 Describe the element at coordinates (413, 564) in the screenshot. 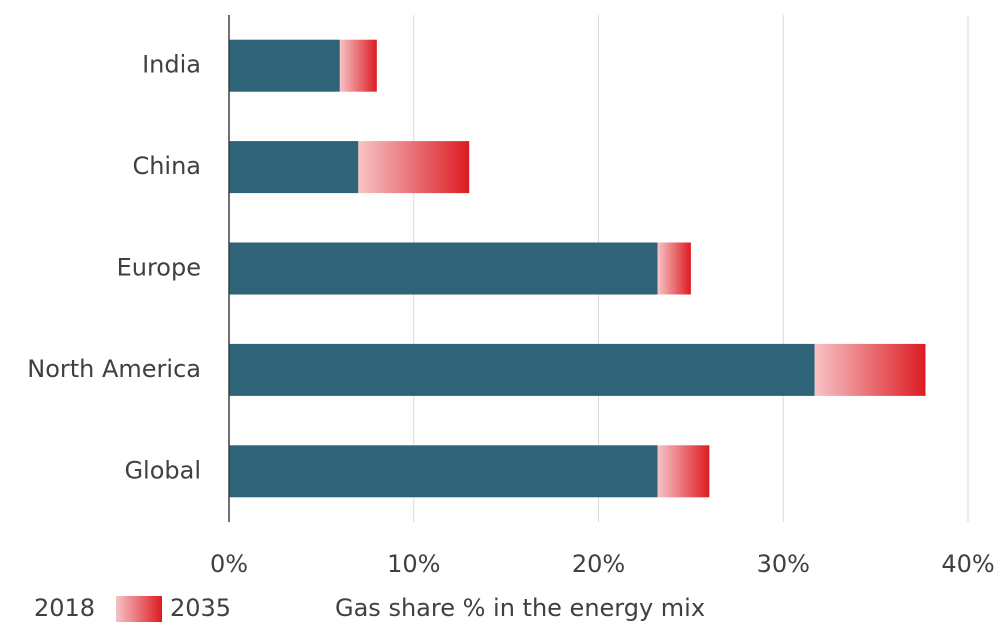

I see `x-tick-label: 10%` at that location.